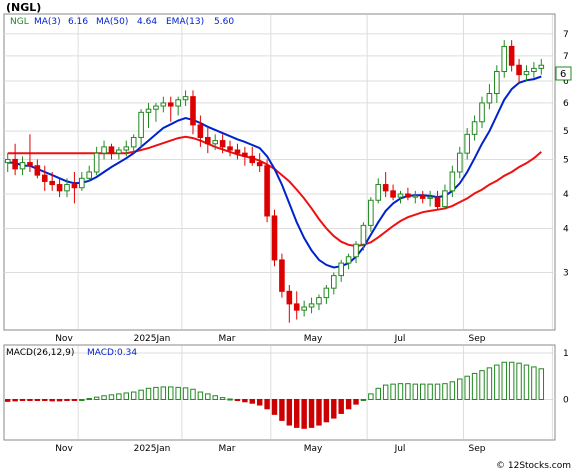 This screenshot has height=475, width=580. What do you see at coordinates (477, 339) in the screenshot?
I see `x-tick-label: Sep` at bounding box center [477, 339].